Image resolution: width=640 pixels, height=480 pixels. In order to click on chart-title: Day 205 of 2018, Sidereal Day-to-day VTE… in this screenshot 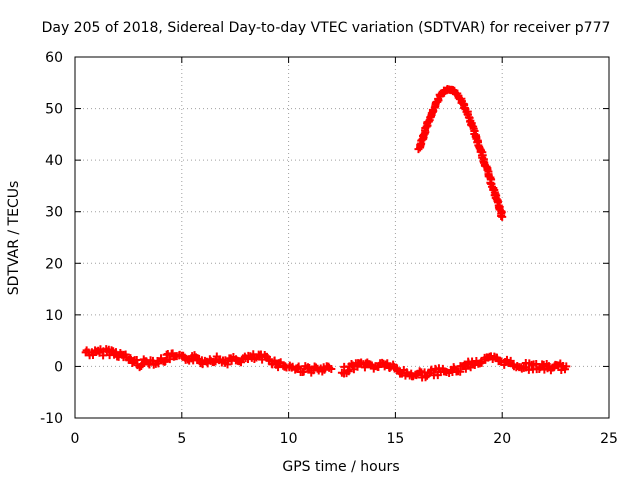, I will do `click(326, 28)`.